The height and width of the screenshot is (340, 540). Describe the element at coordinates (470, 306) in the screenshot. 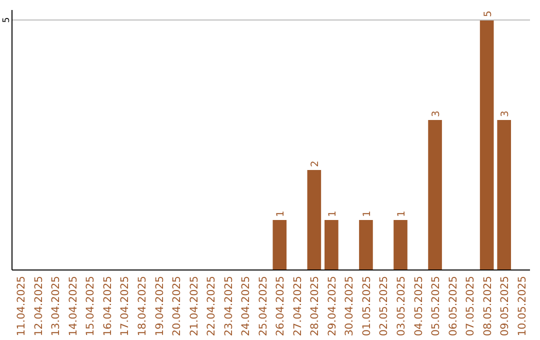

I see `x-tick-label: 07.05.2025` at that location.